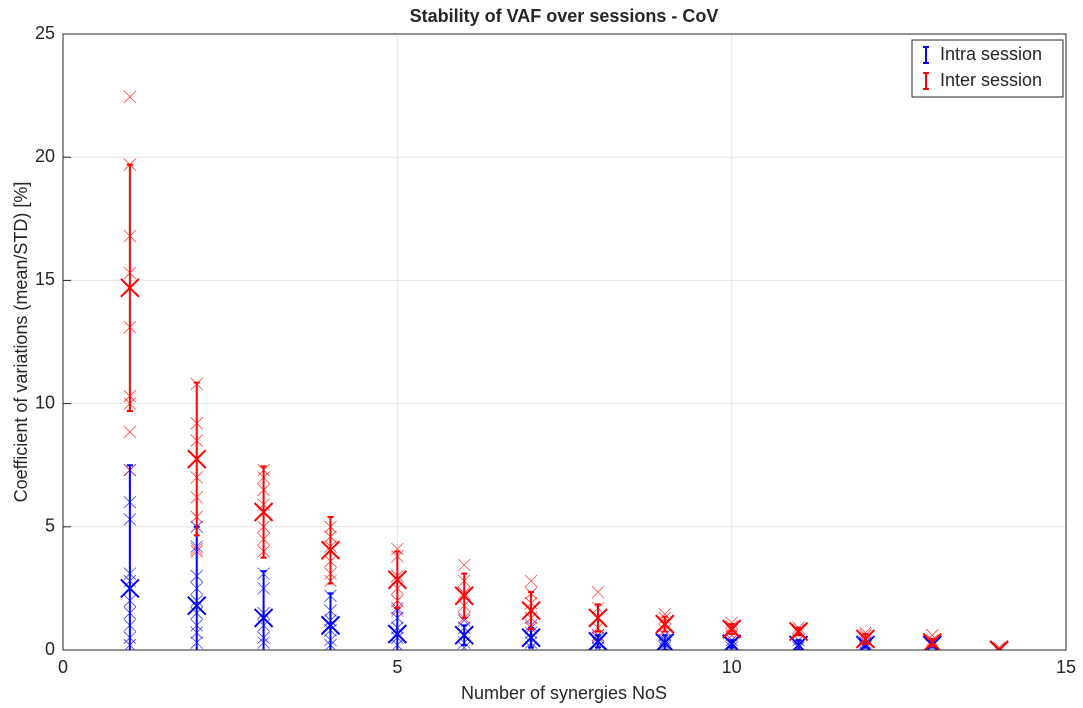 This screenshot has width=1083, height=708. I want to click on legend-label: Intra session, so click(991, 54).